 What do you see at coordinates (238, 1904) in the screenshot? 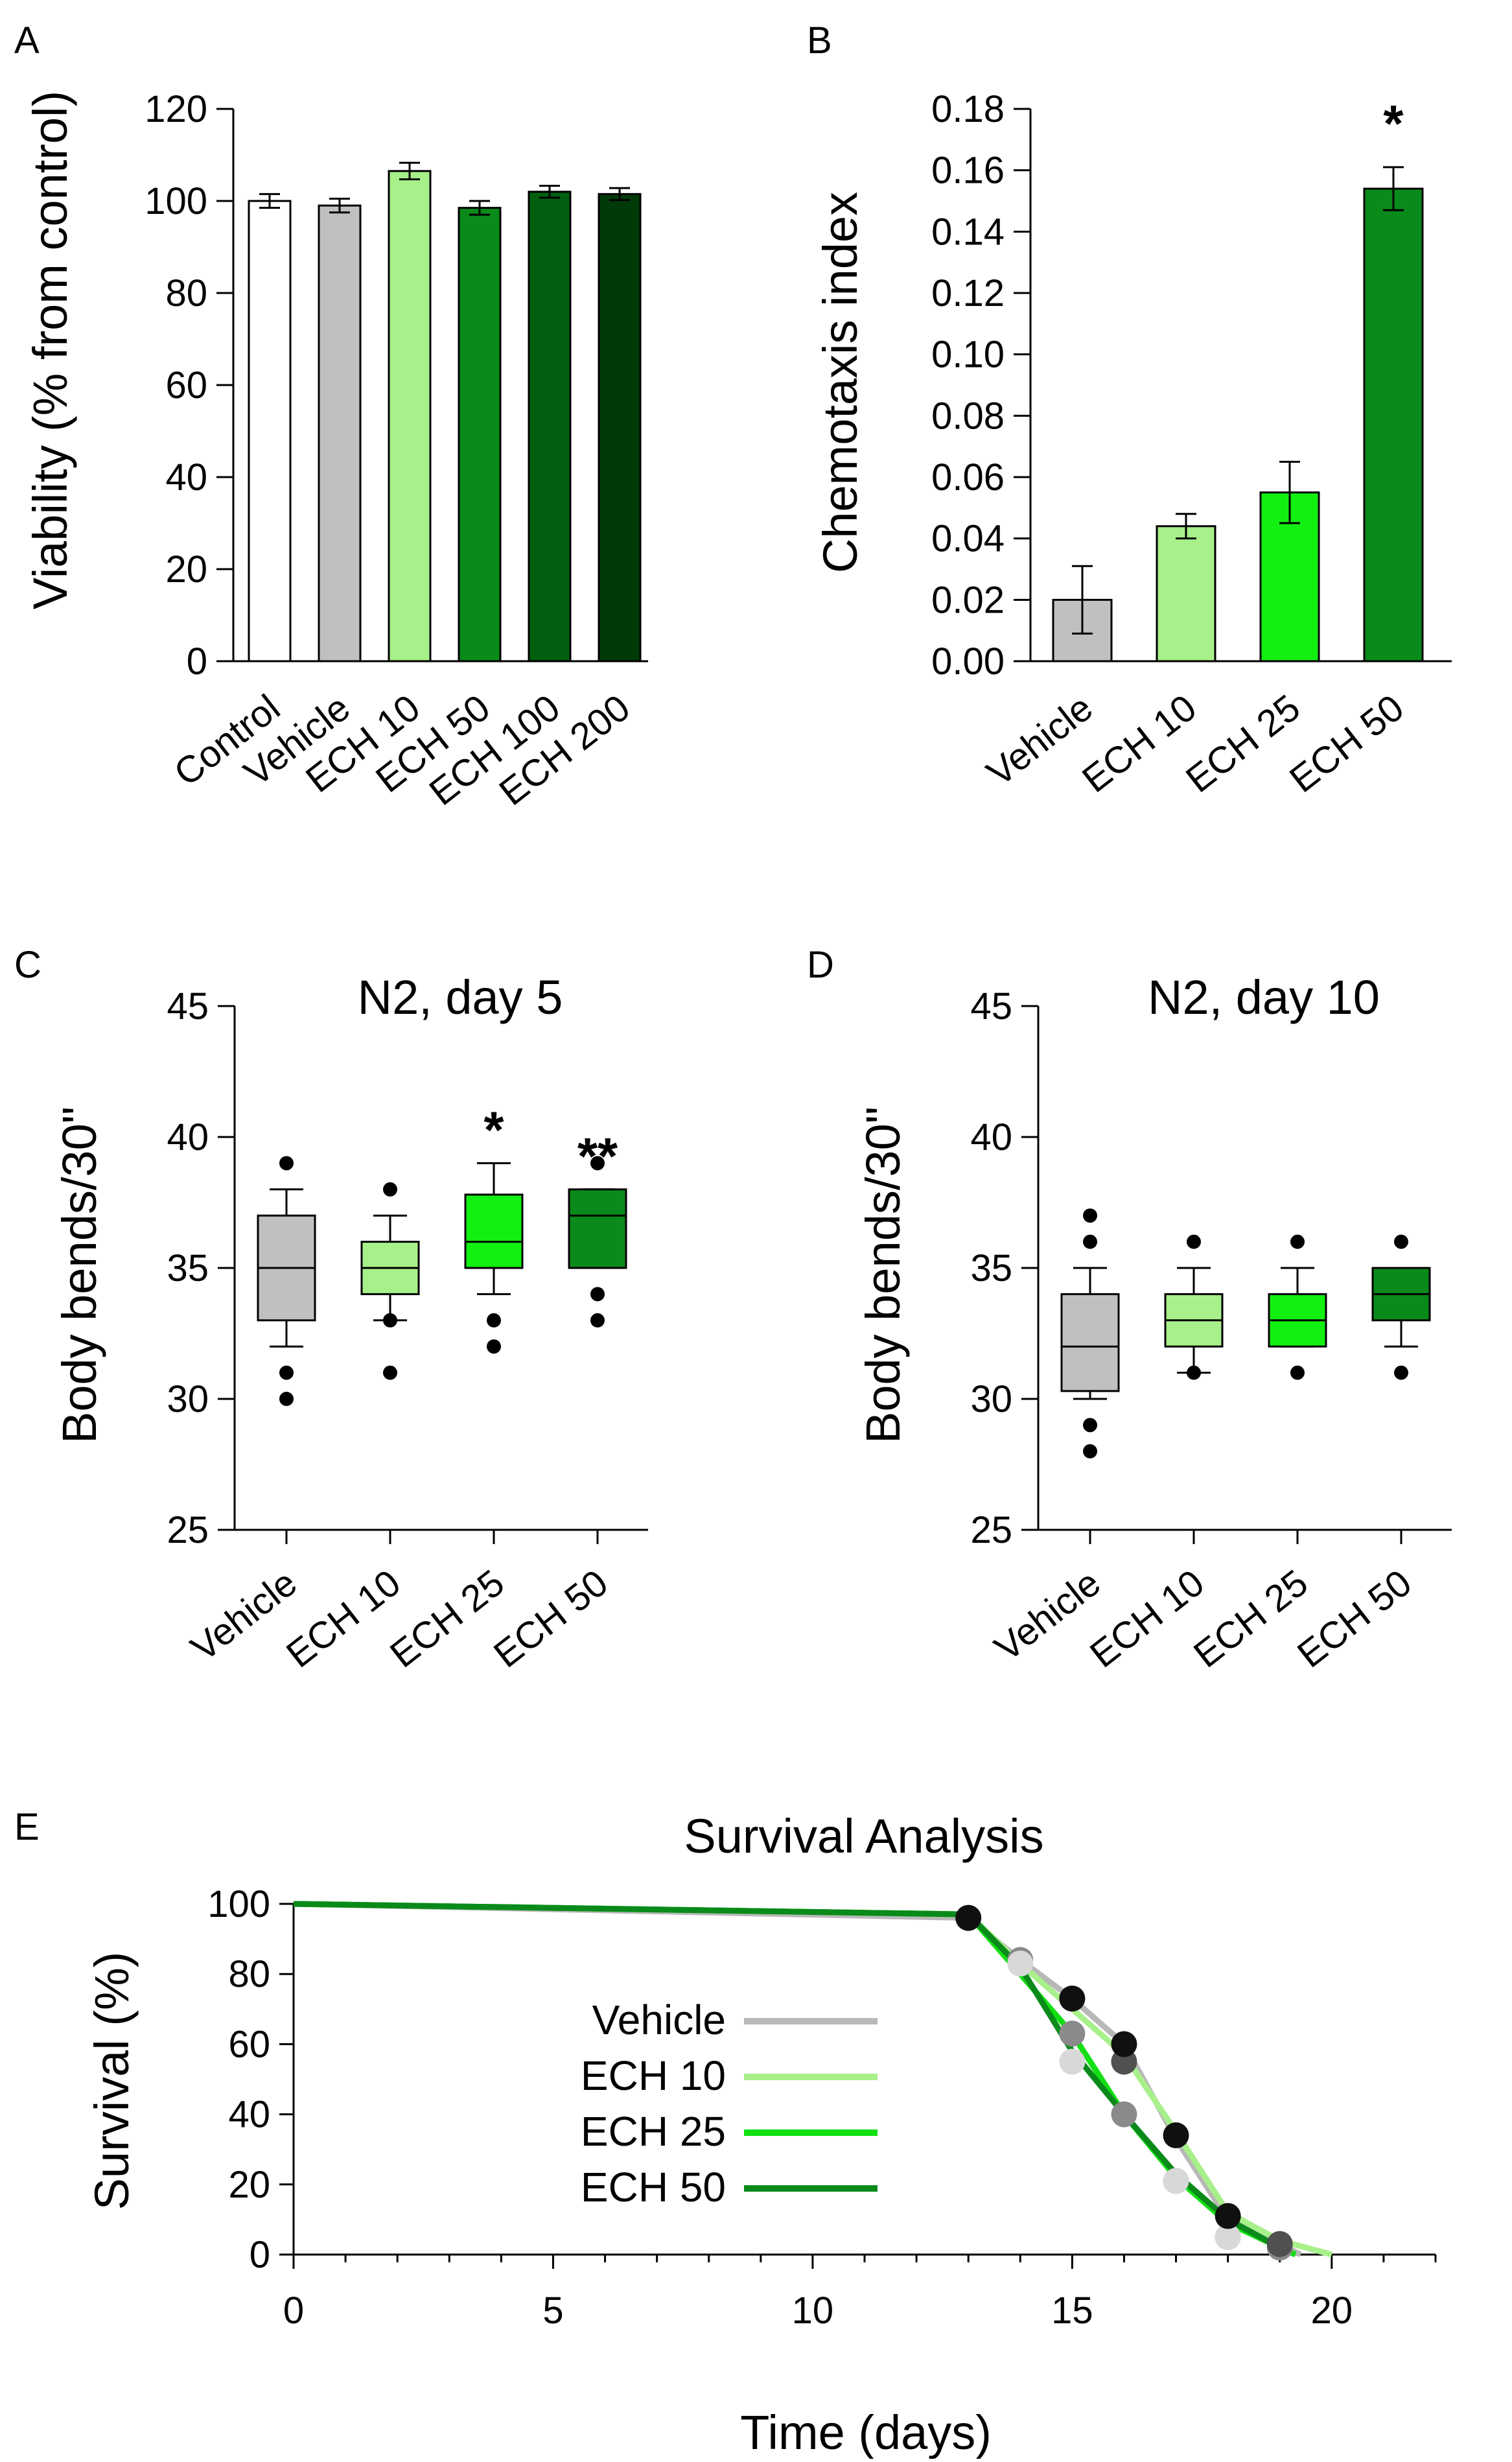
I see `e-y-tick-label: 100` at bounding box center [238, 1904].